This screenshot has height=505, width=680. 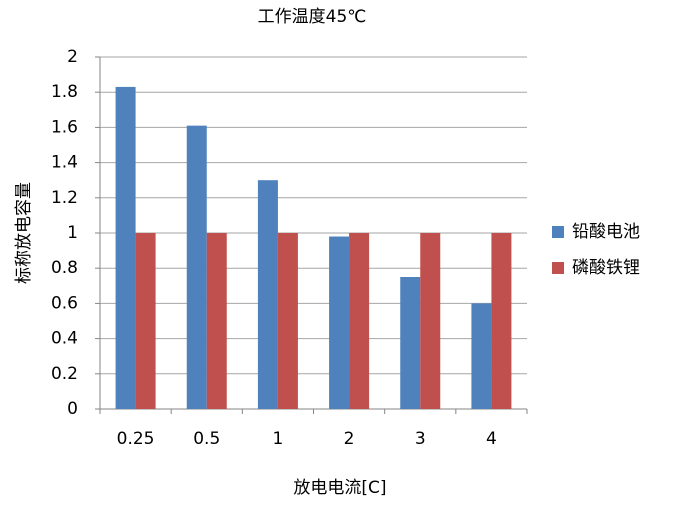 I want to click on x-tick-label: 4, so click(x=491, y=439).